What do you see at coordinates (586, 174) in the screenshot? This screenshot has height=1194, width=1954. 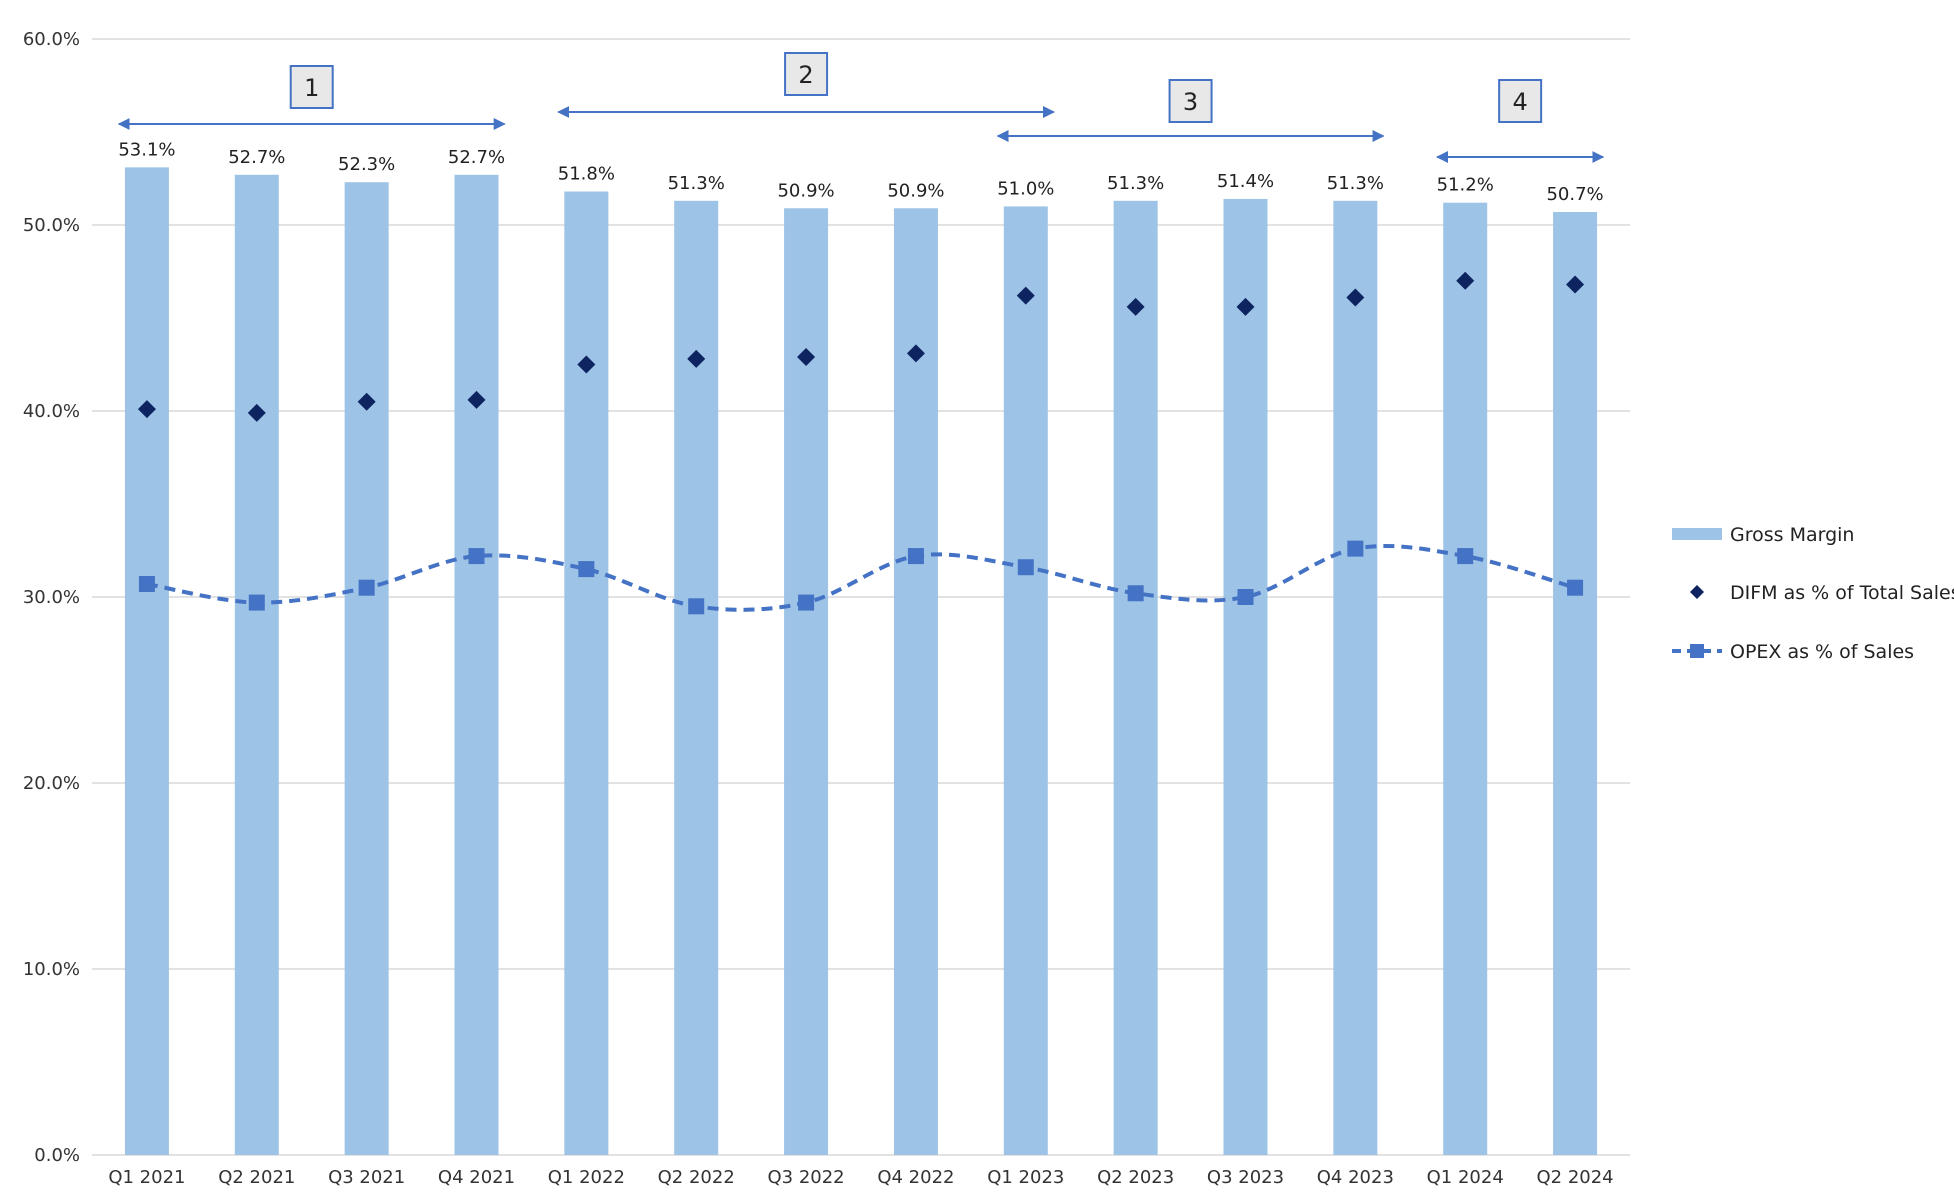 I see `bar-data-label: 51.8%` at bounding box center [586, 174].